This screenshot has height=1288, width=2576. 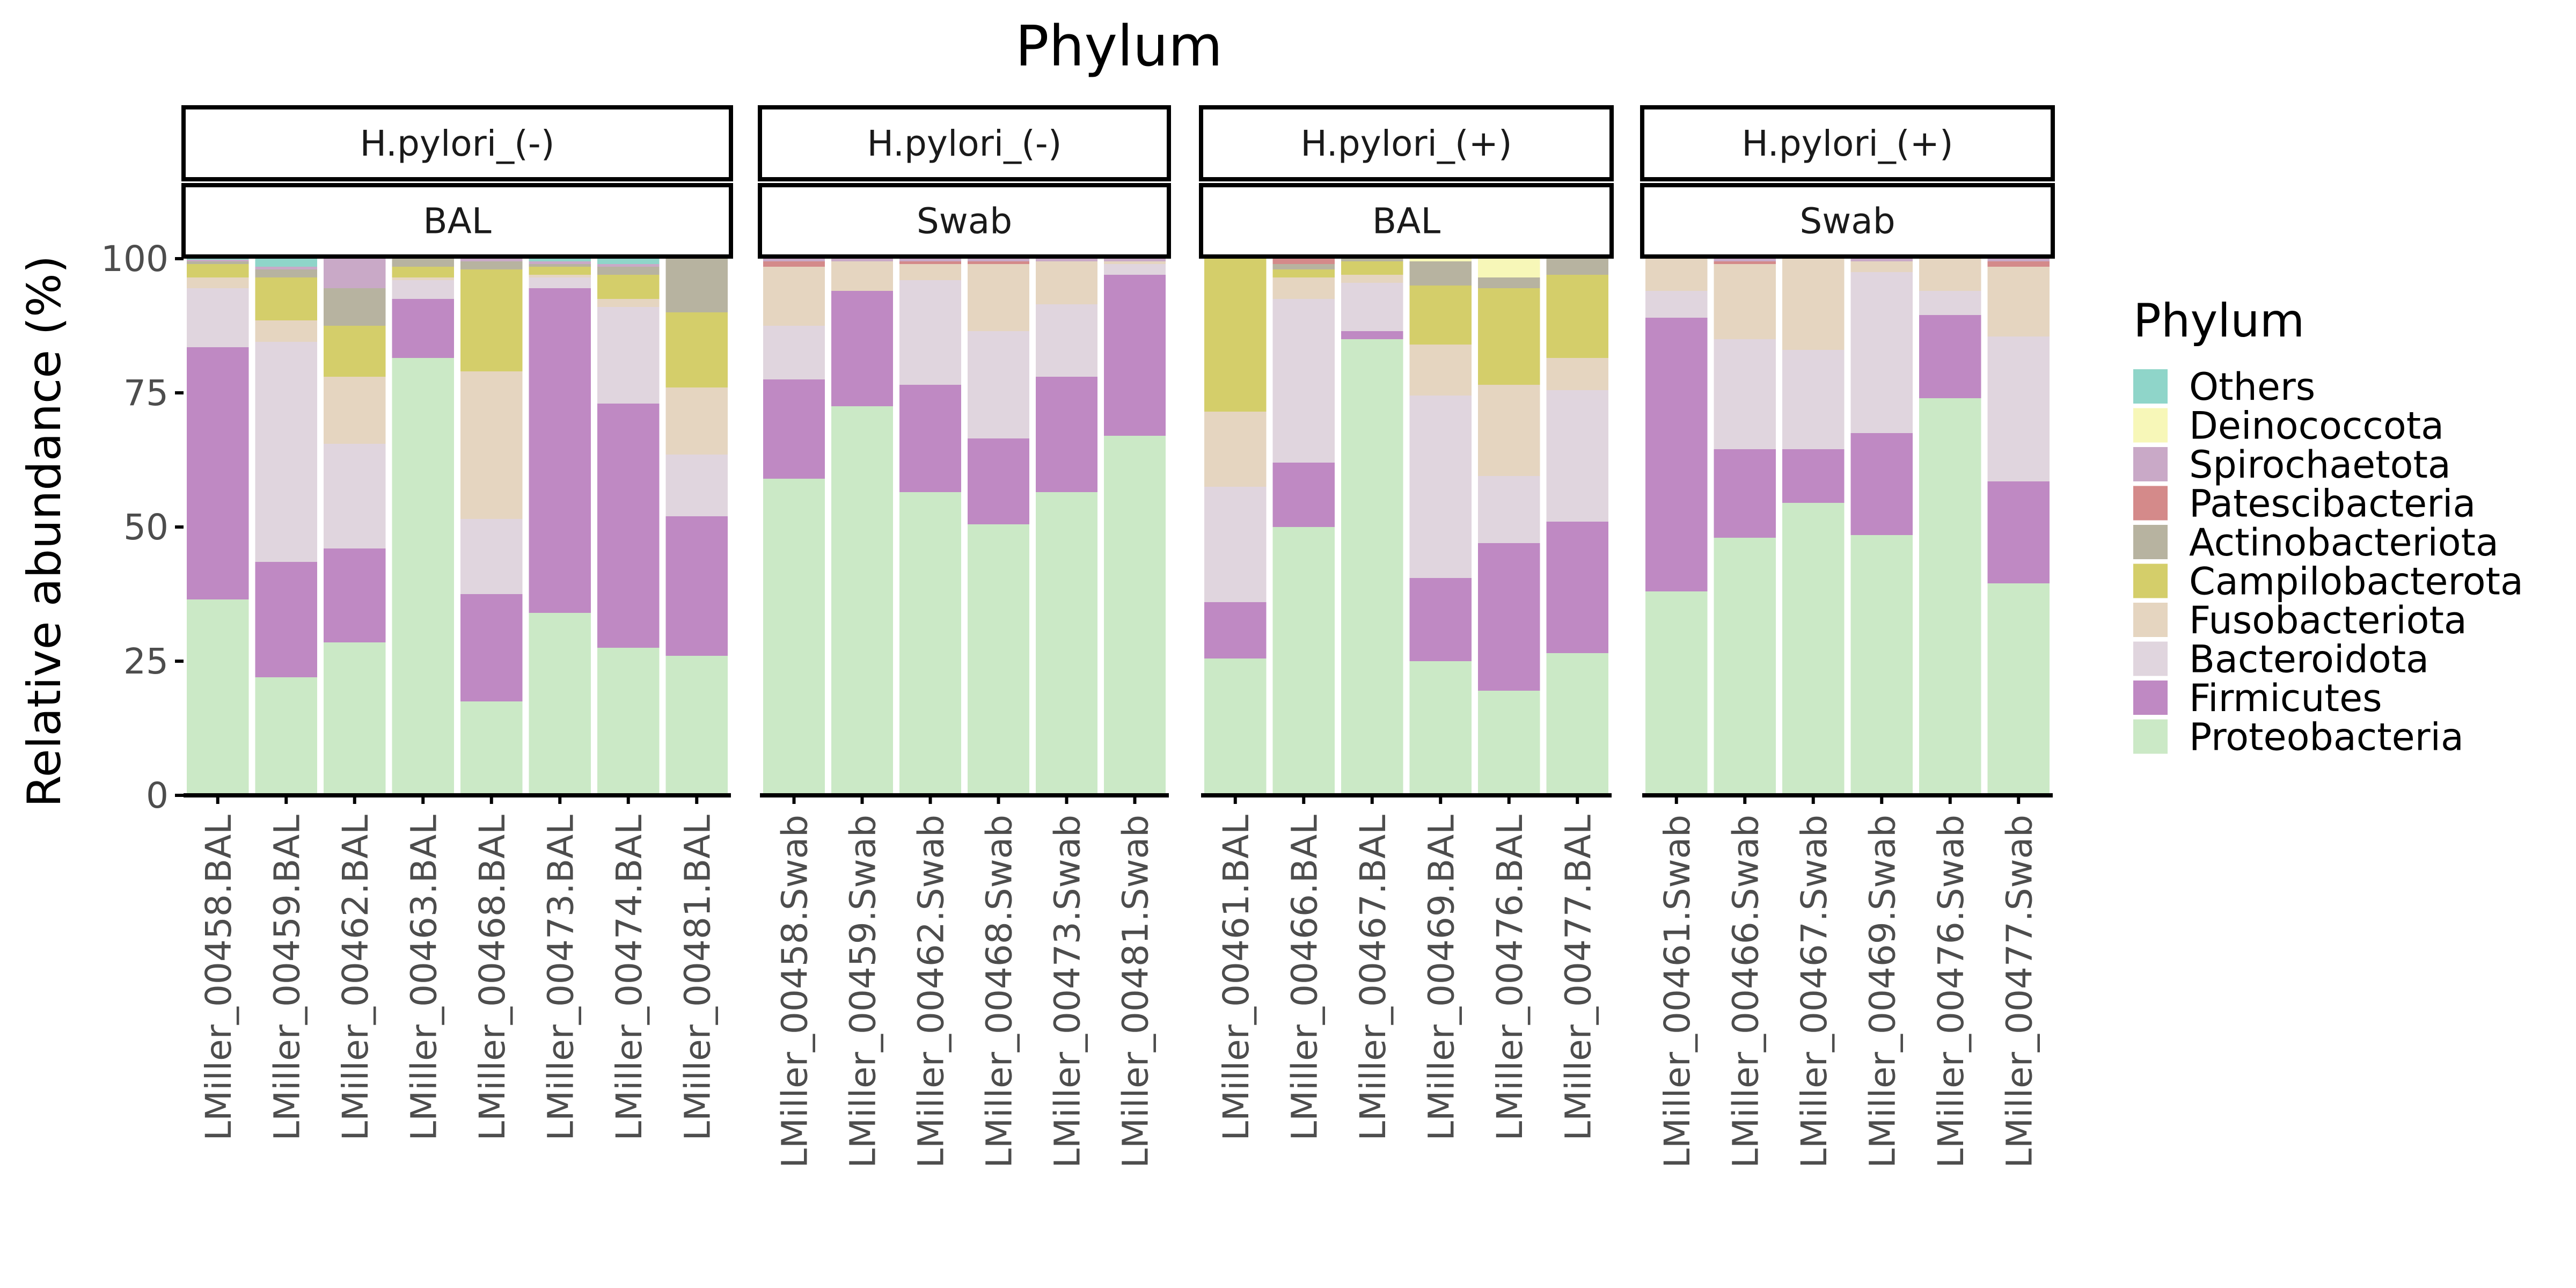 What do you see at coordinates (2328, 620) in the screenshot?
I see `legend-label: Fusobacteriota` at bounding box center [2328, 620].